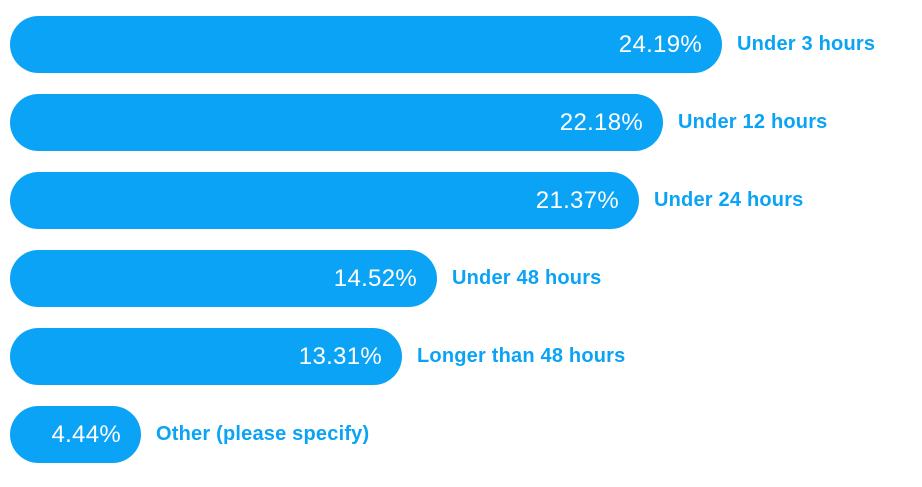 The width and height of the screenshot is (922, 487). What do you see at coordinates (340, 356) in the screenshot?
I see `bar-value-label: 13.31%` at bounding box center [340, 356].